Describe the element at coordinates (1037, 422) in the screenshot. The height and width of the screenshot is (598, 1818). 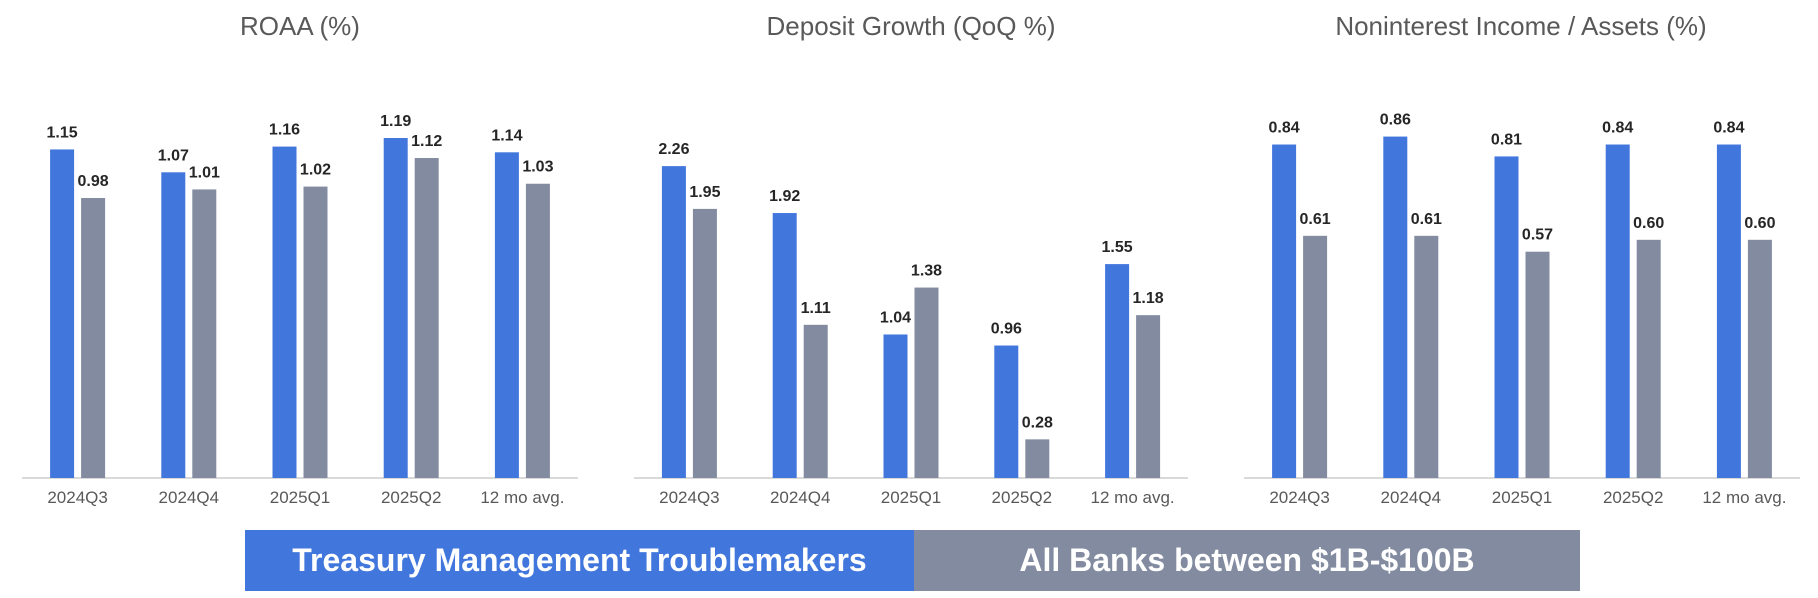
I see `data-label: 0.28` at that location.